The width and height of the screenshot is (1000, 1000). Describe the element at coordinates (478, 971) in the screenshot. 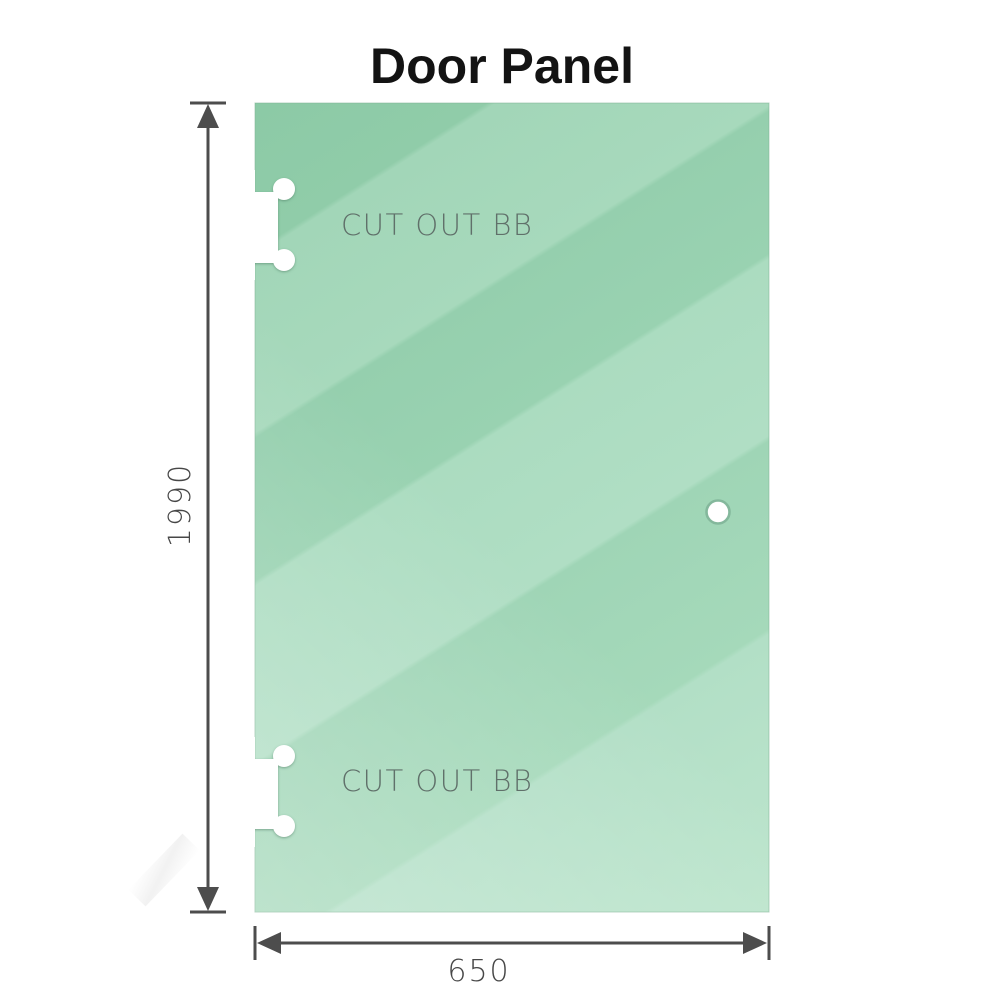

I see `width-dim-value: 650` at that location.